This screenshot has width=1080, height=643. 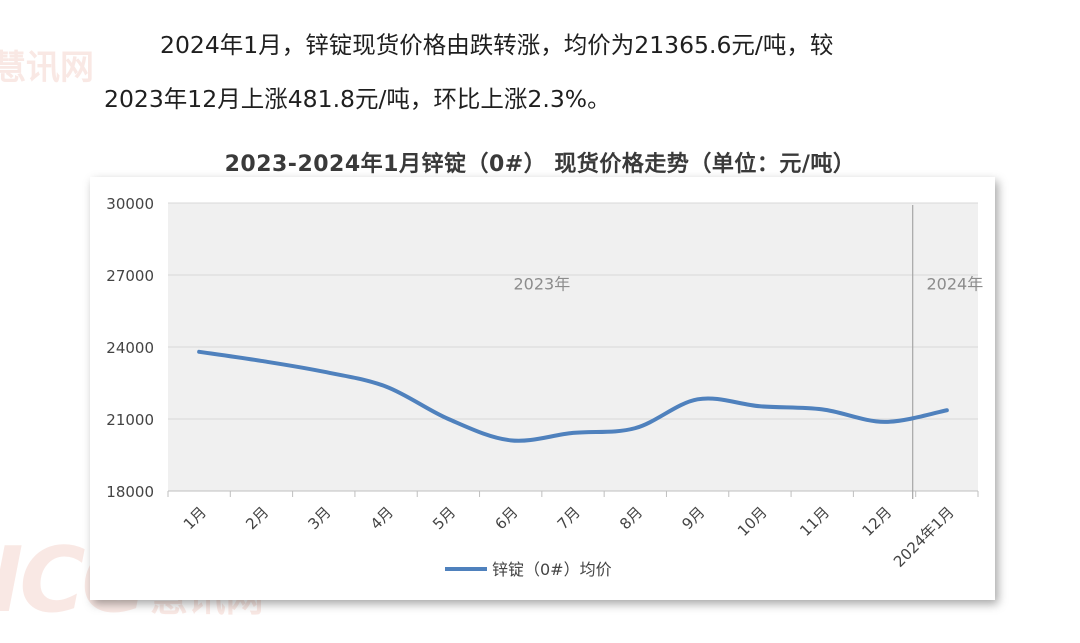 I want to click on legend-label: 锌锭（0#）均价, so click(x=552, y=569).